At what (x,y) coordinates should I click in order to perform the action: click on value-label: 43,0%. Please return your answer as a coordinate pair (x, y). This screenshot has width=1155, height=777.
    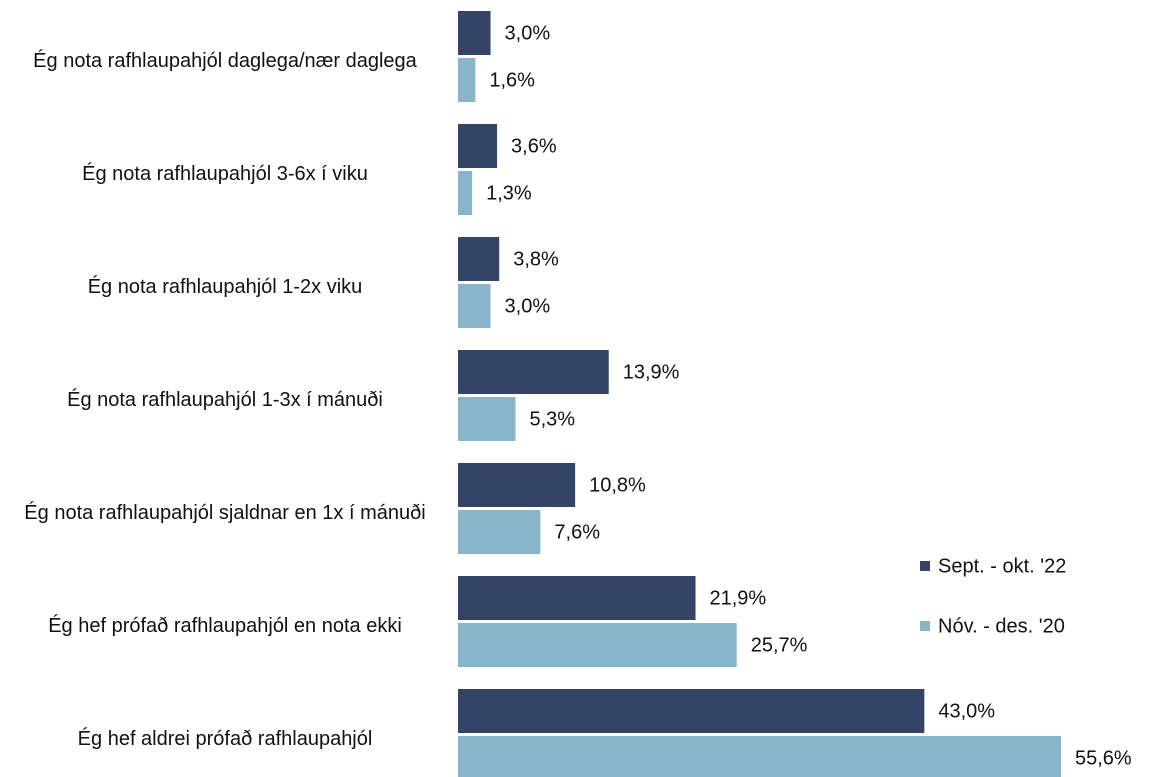
    Looking at the image, I should click on (966, 711).